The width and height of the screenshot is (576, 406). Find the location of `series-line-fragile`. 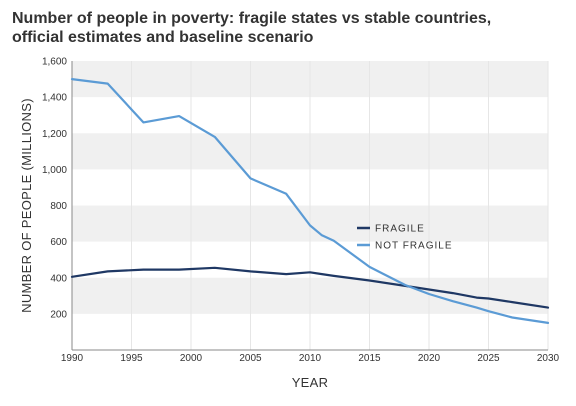

series-line-fragile is located at coordinates (310, 287).